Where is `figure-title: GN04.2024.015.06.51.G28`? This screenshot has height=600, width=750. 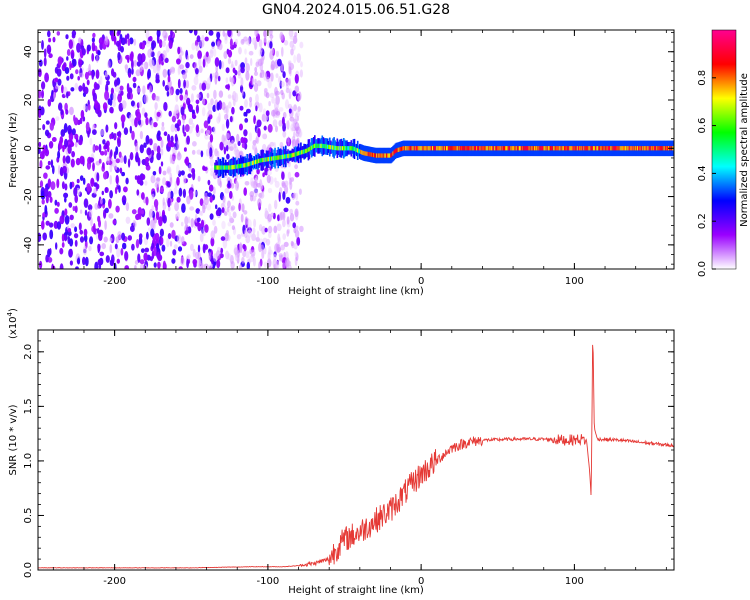 figure-title: GN04.2024.015.06.51.G28 is located at coordinates (356, 10).